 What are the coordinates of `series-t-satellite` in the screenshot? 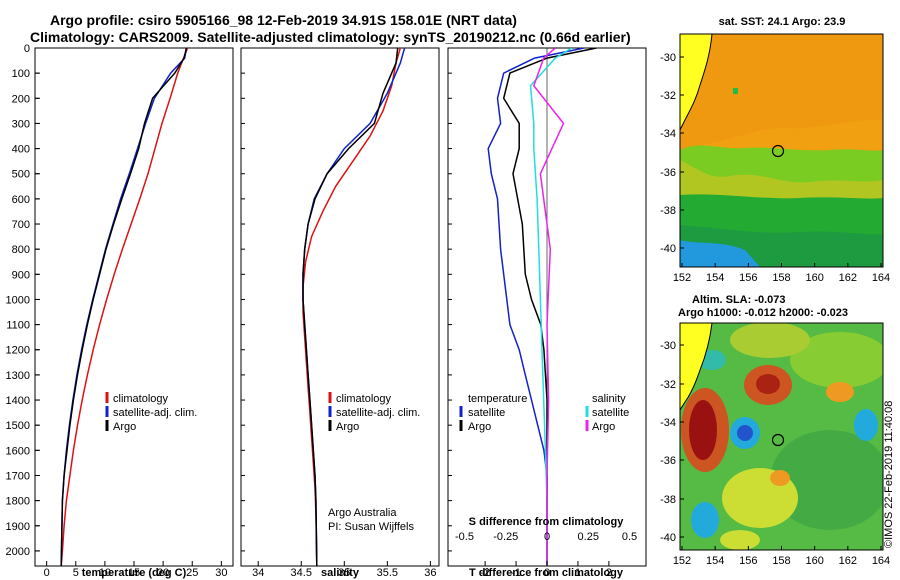 It's located at (536, 307).